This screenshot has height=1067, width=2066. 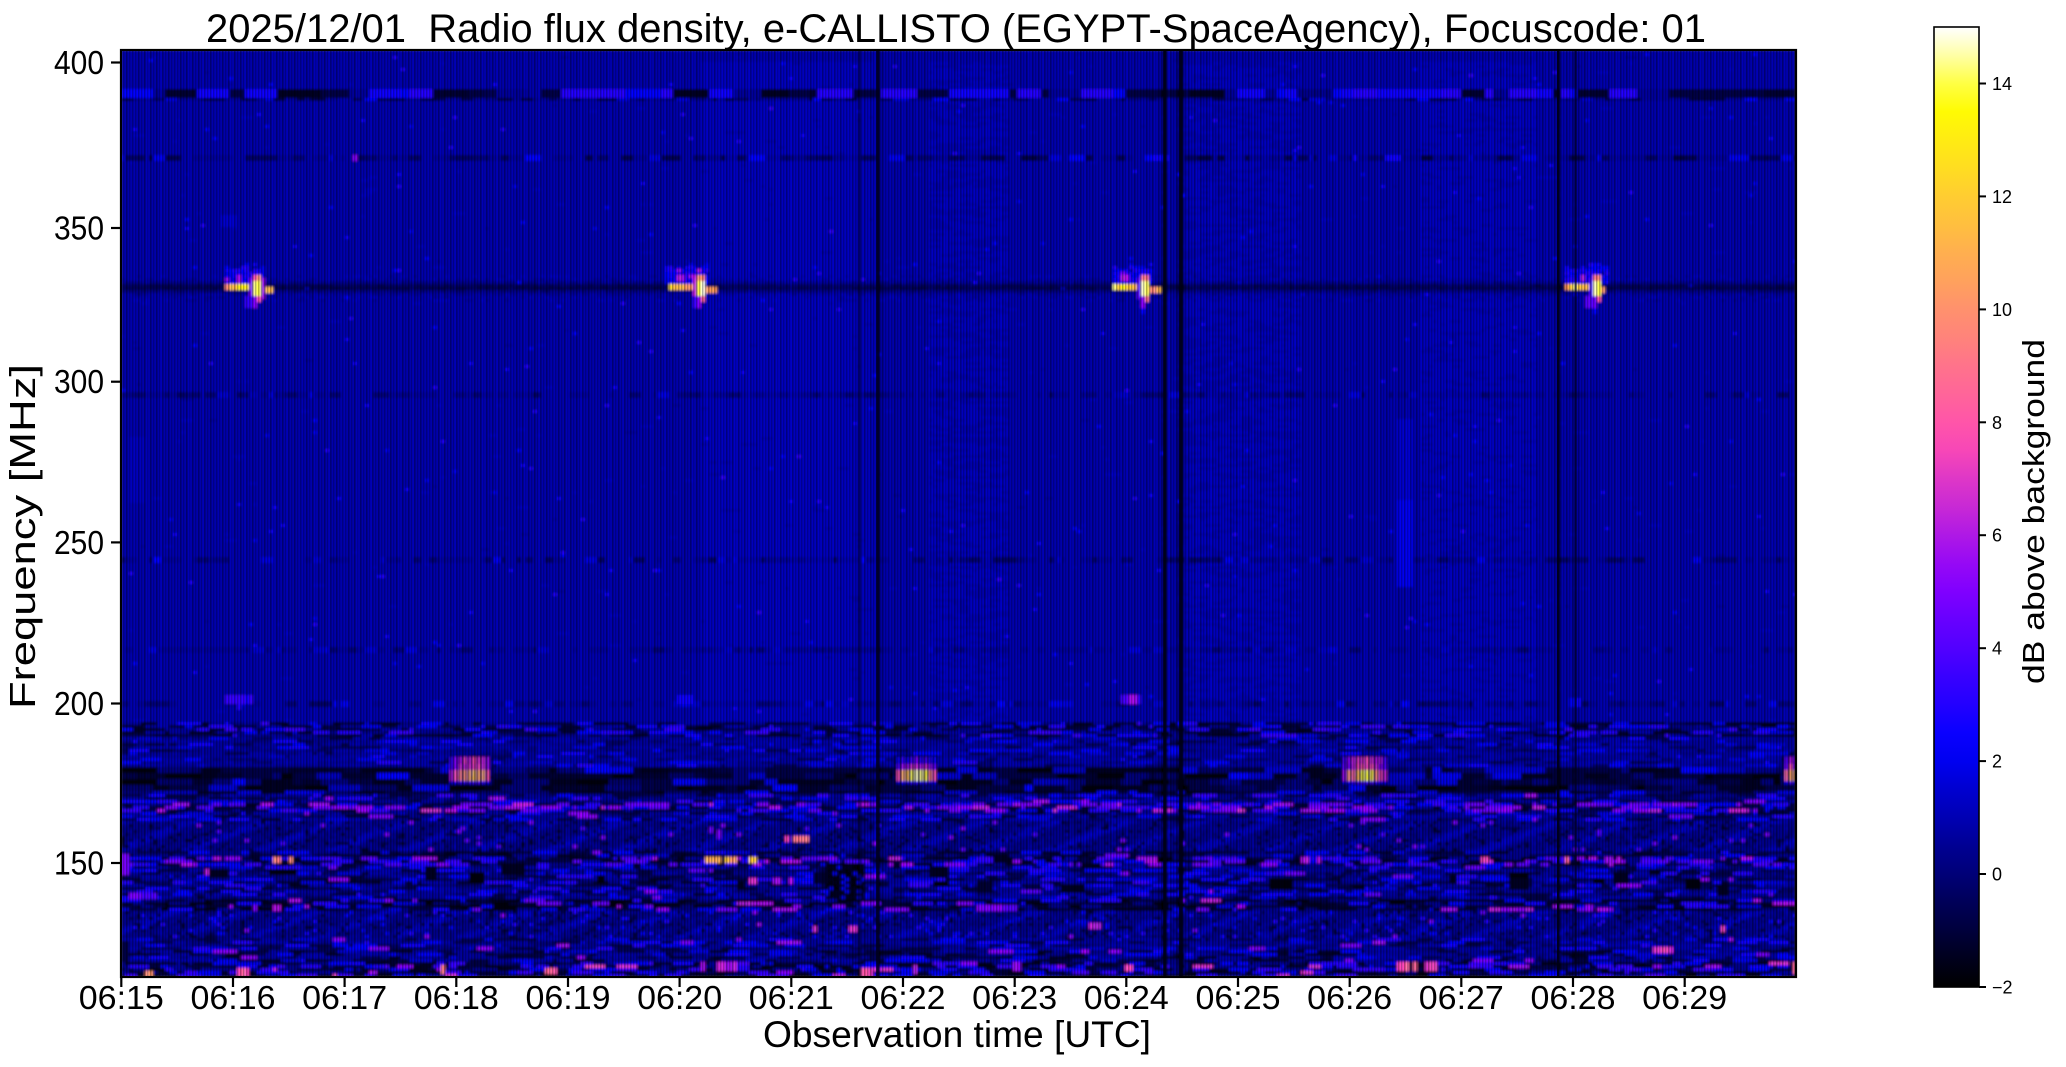 What do you see at coordinates (22, 536) in the screenshot?
I see `svg-text: Frequency [MHz]` at bounding box center [22, 536].